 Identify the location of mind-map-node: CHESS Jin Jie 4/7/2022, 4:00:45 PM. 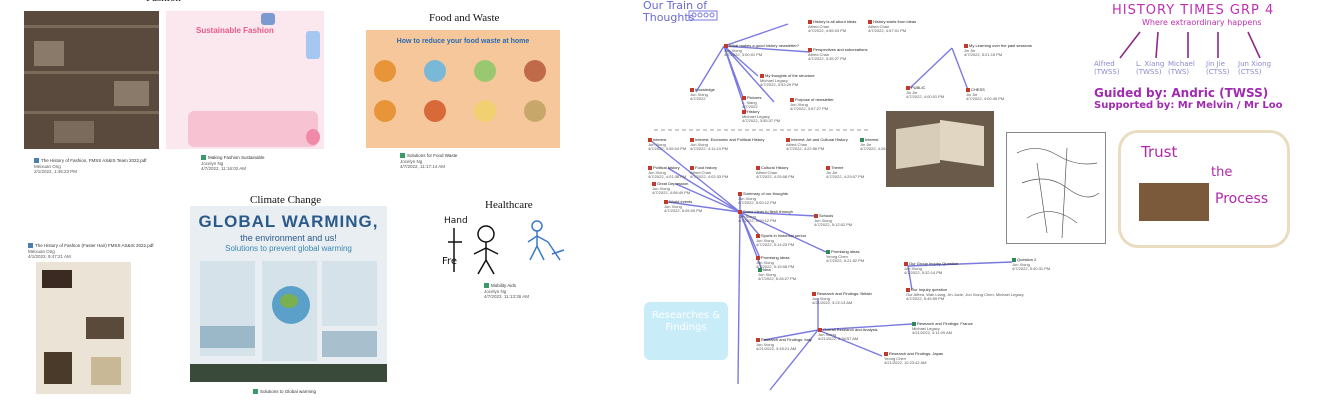
(985, 94).